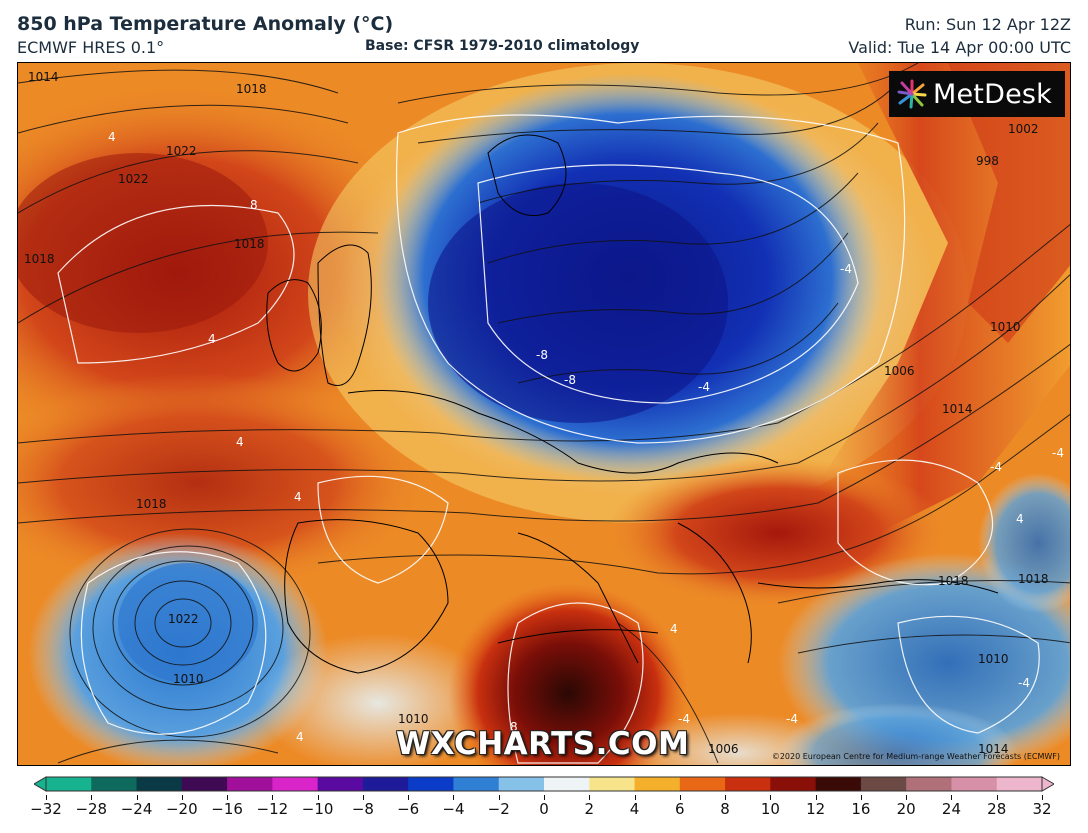  Describe the element at coordinates (136, 809) in the screenshot. I see `colorbar-tick-label: −24` at that location.